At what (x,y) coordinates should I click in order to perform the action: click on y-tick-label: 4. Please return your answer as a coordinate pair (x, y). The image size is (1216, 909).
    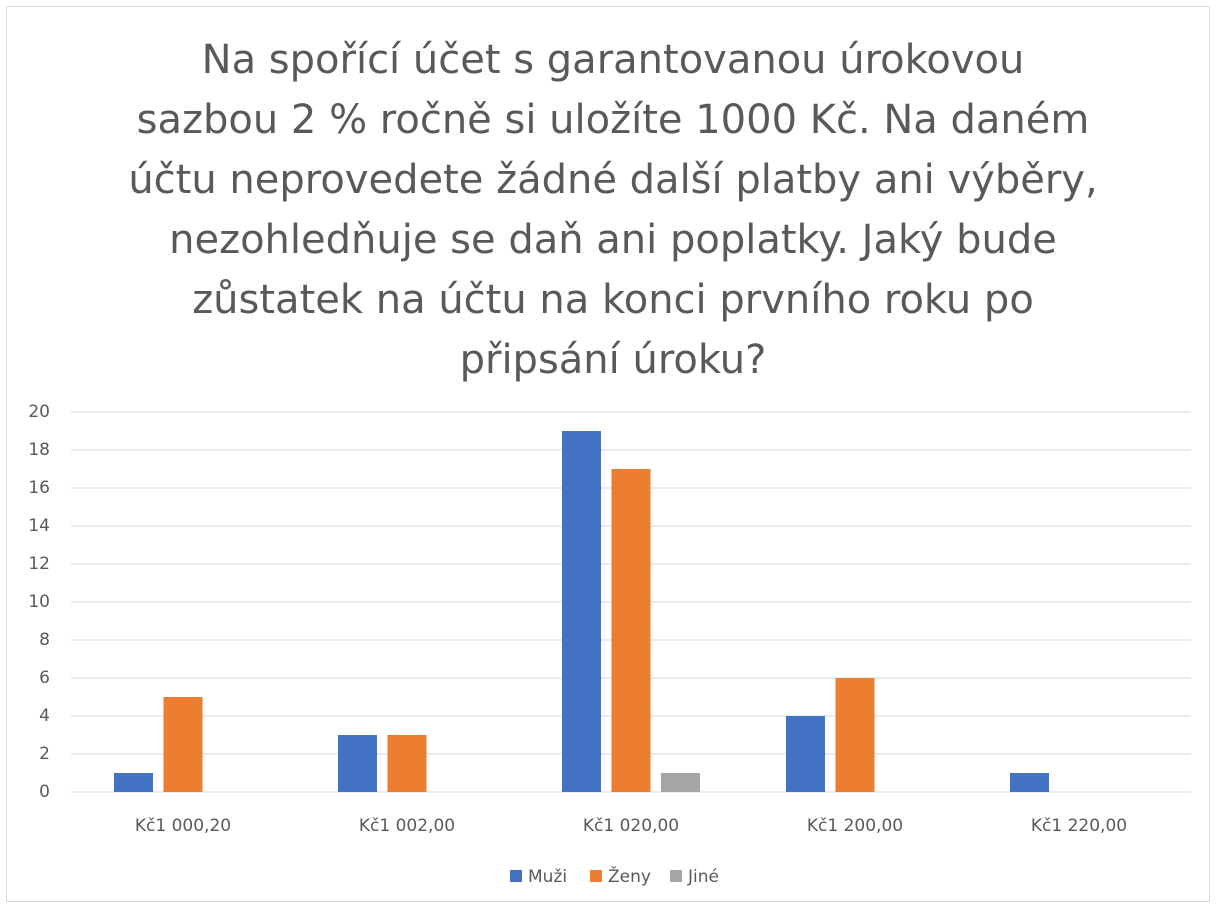
    Looking at the image, I should click on (44, 716).